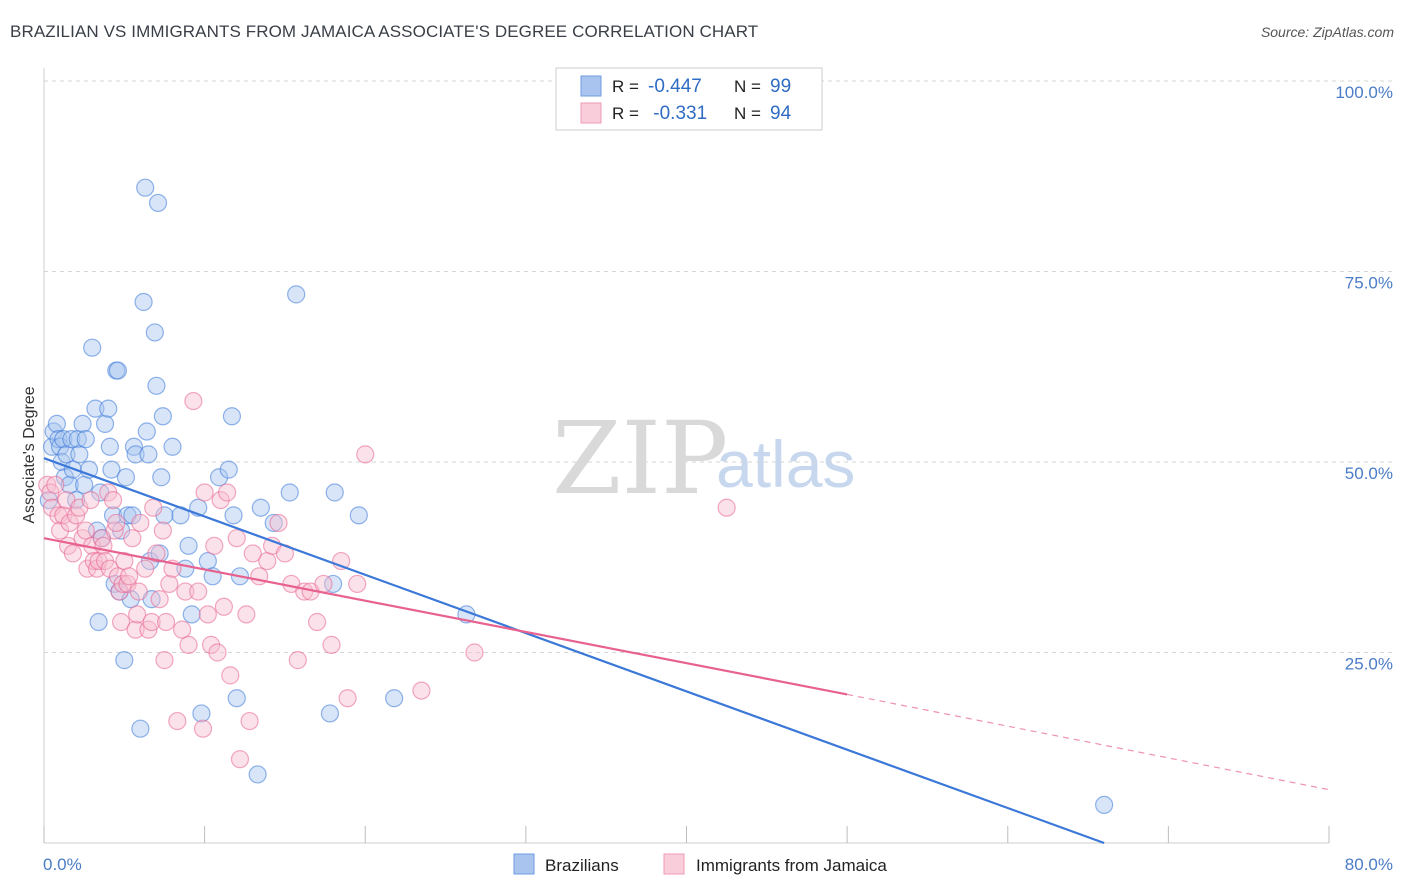 The width and height of the screenshot is (1406, 892). What do you see at coordinates (1088, 742) in the screenshot?
I see `trend-line-extension` at bounding box center [1088, 742].